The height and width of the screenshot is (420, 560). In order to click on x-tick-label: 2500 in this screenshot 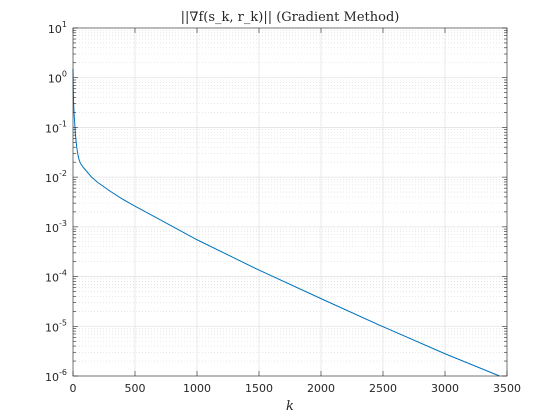, I will do `click(383, 388)`.